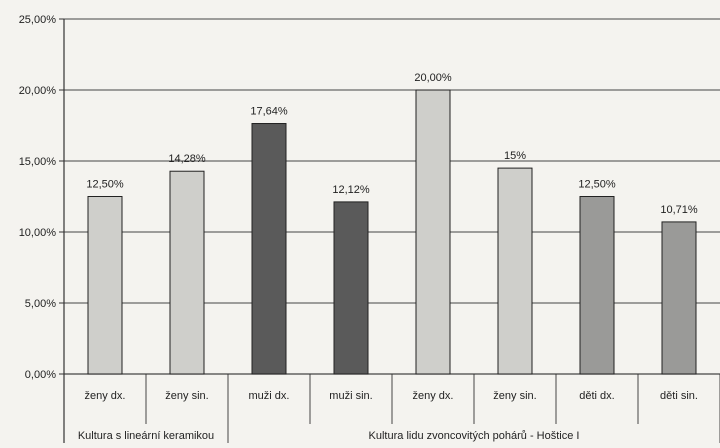  Describe the element at coordinates (187, 159) in the screenshot. I see `data-label: 14,28%` at that location.